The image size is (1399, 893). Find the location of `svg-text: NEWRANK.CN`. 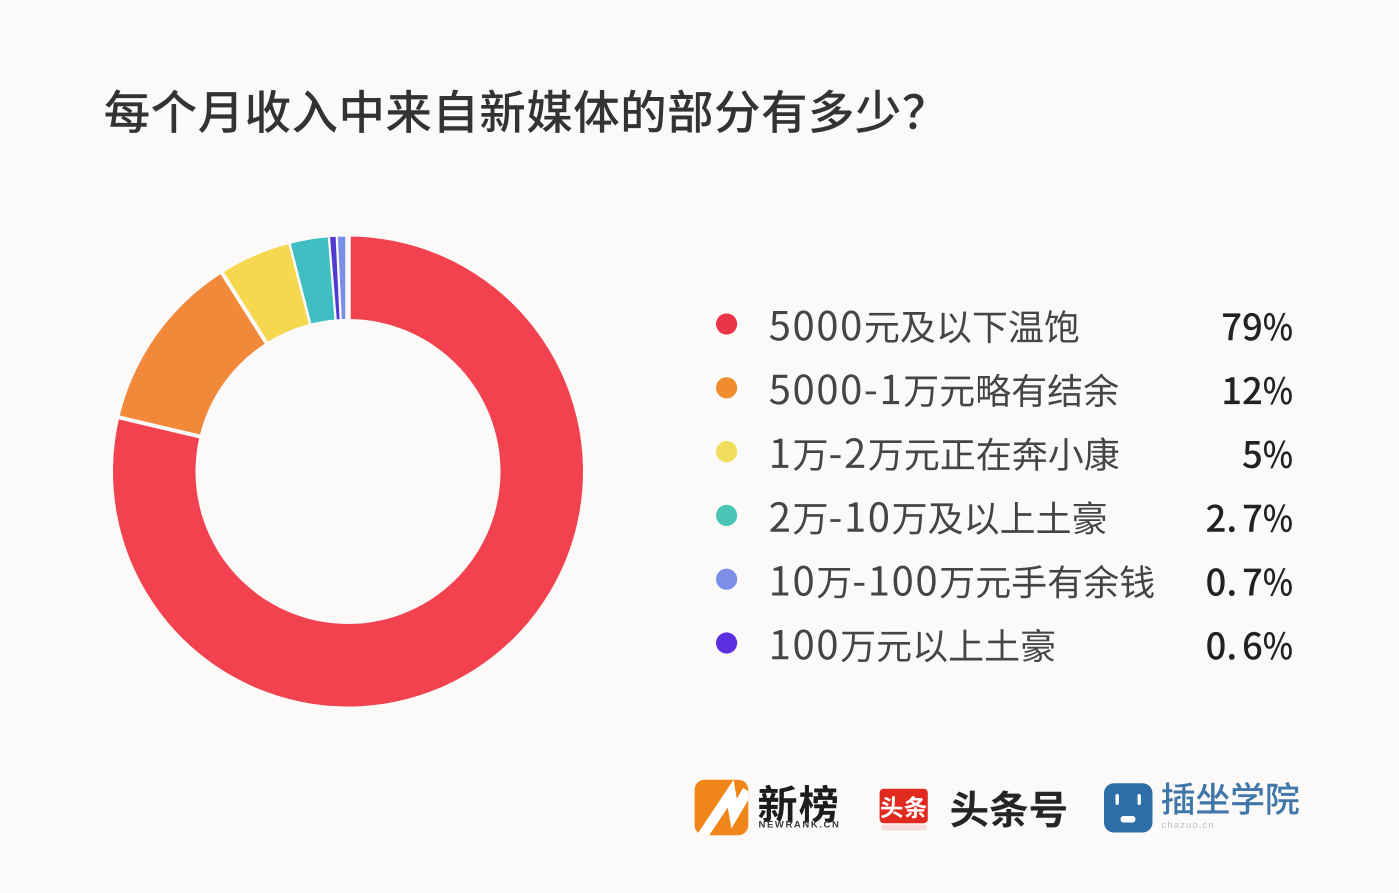

svg-text: NEWRANK.CN is located at coordinates (800, 825).